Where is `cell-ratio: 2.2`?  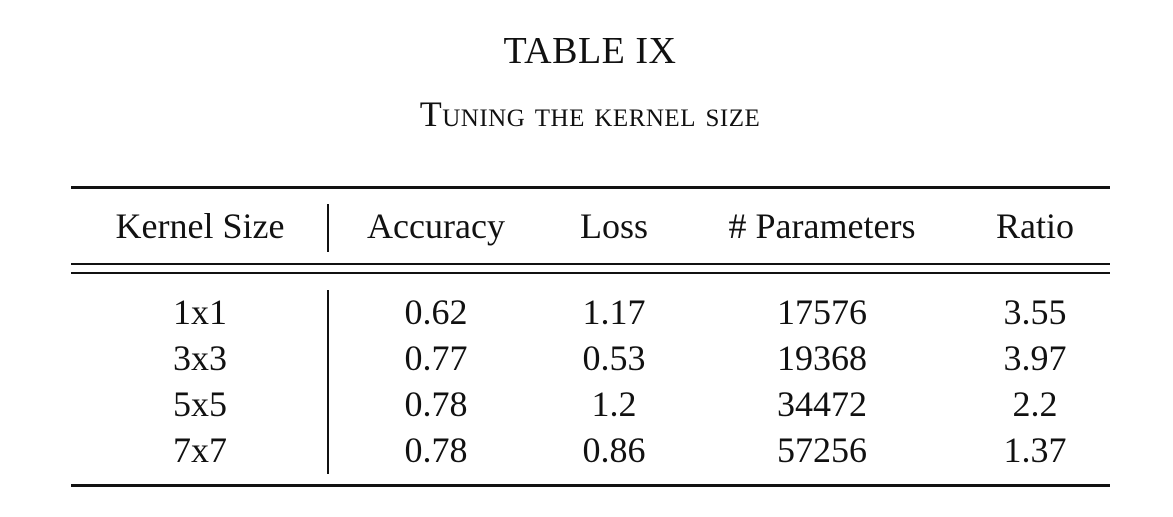 cell-ratio: 2.2 is located at coordinates (1035, 404).